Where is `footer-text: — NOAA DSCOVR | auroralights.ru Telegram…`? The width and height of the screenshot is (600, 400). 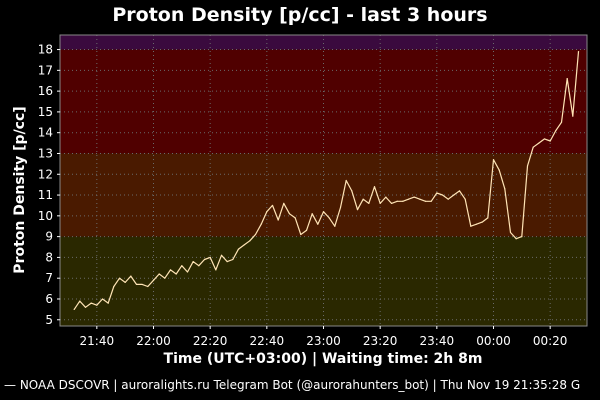
footer-text: — NOAA DSCOVR | auroralights.ru Telegram… is located at coordinates (292, 385).